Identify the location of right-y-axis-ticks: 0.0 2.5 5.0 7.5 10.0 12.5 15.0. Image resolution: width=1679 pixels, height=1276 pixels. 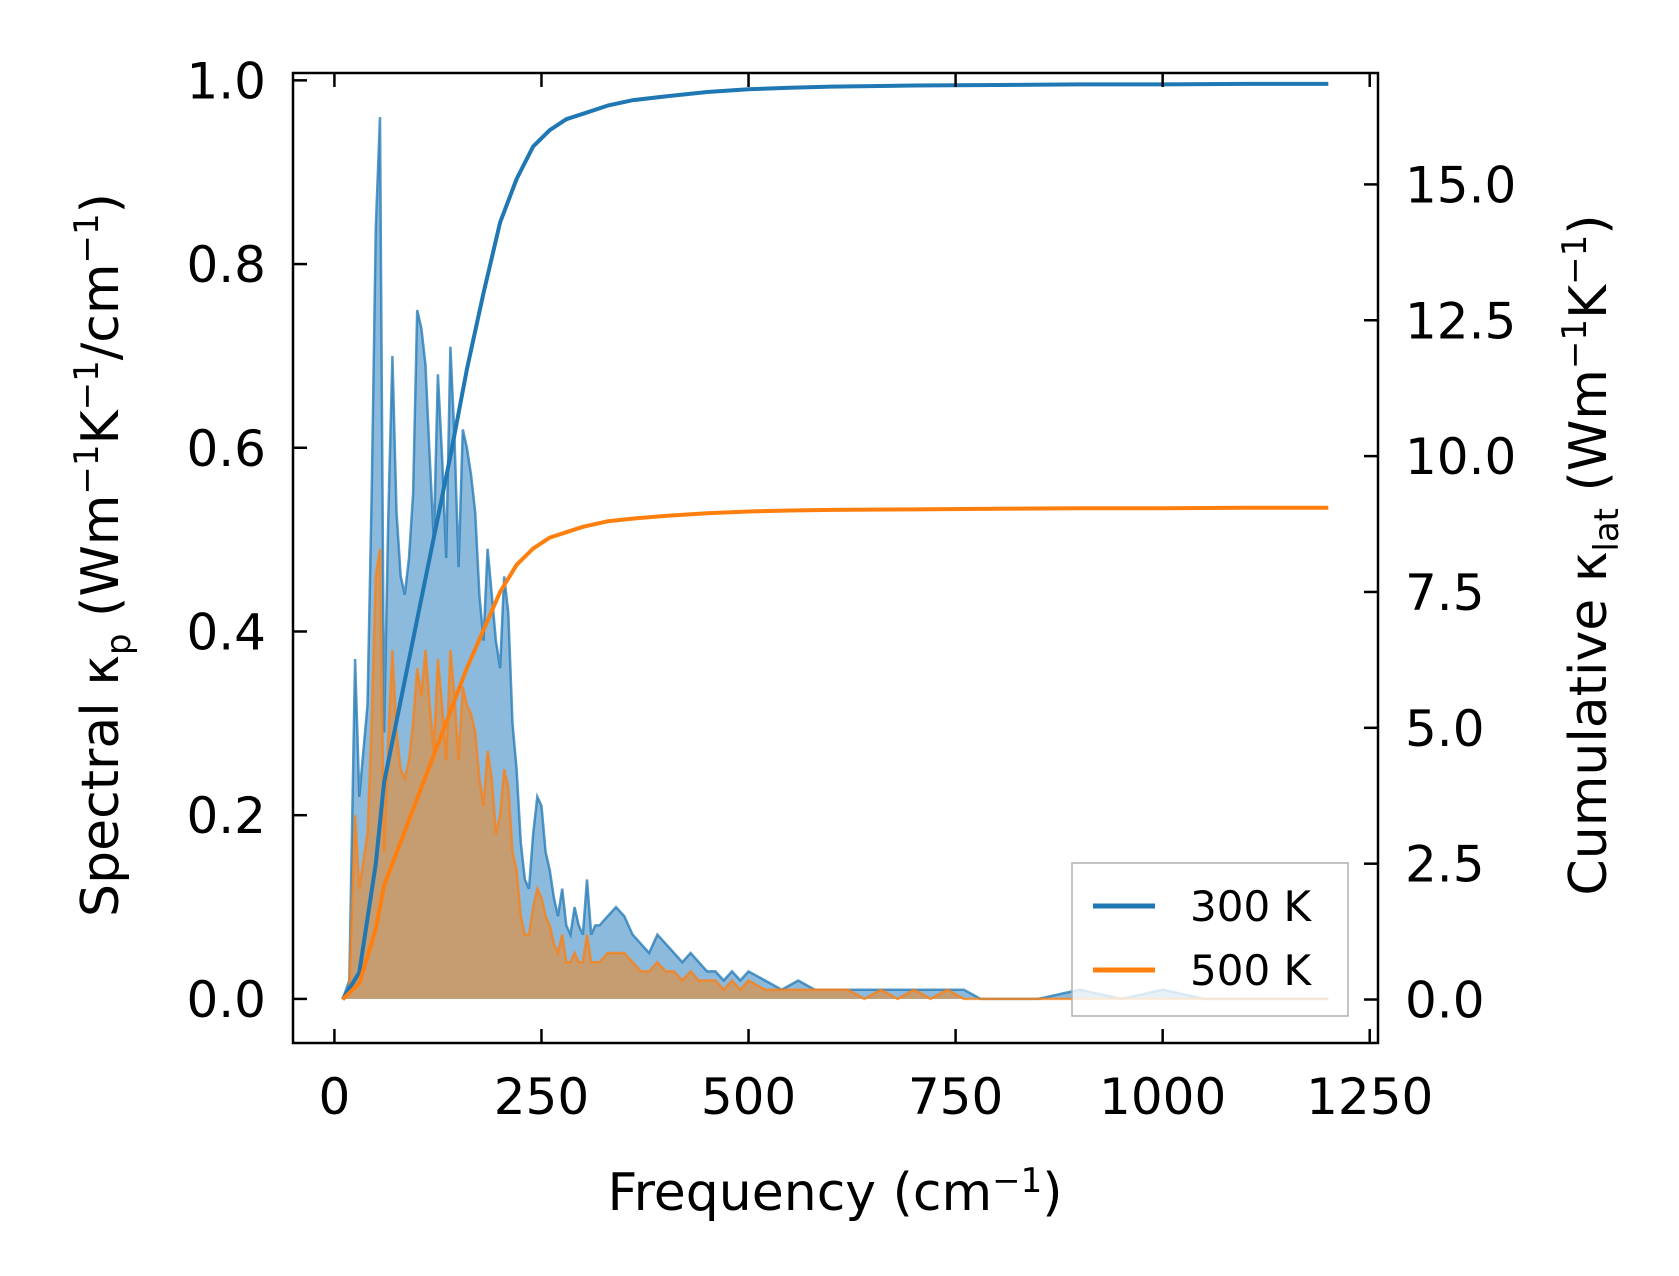
(1440, 593).